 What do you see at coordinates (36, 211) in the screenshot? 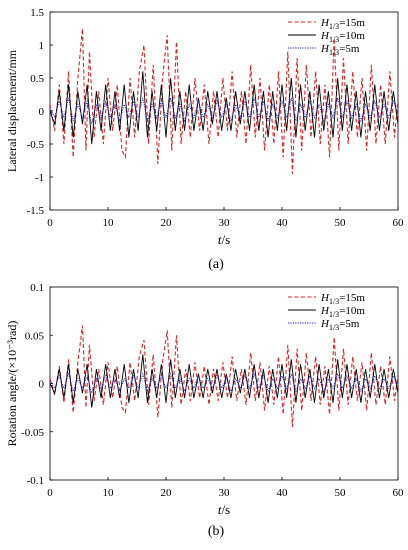
I see `y-tick-label: -1.5` at bounding box center [36, 211].